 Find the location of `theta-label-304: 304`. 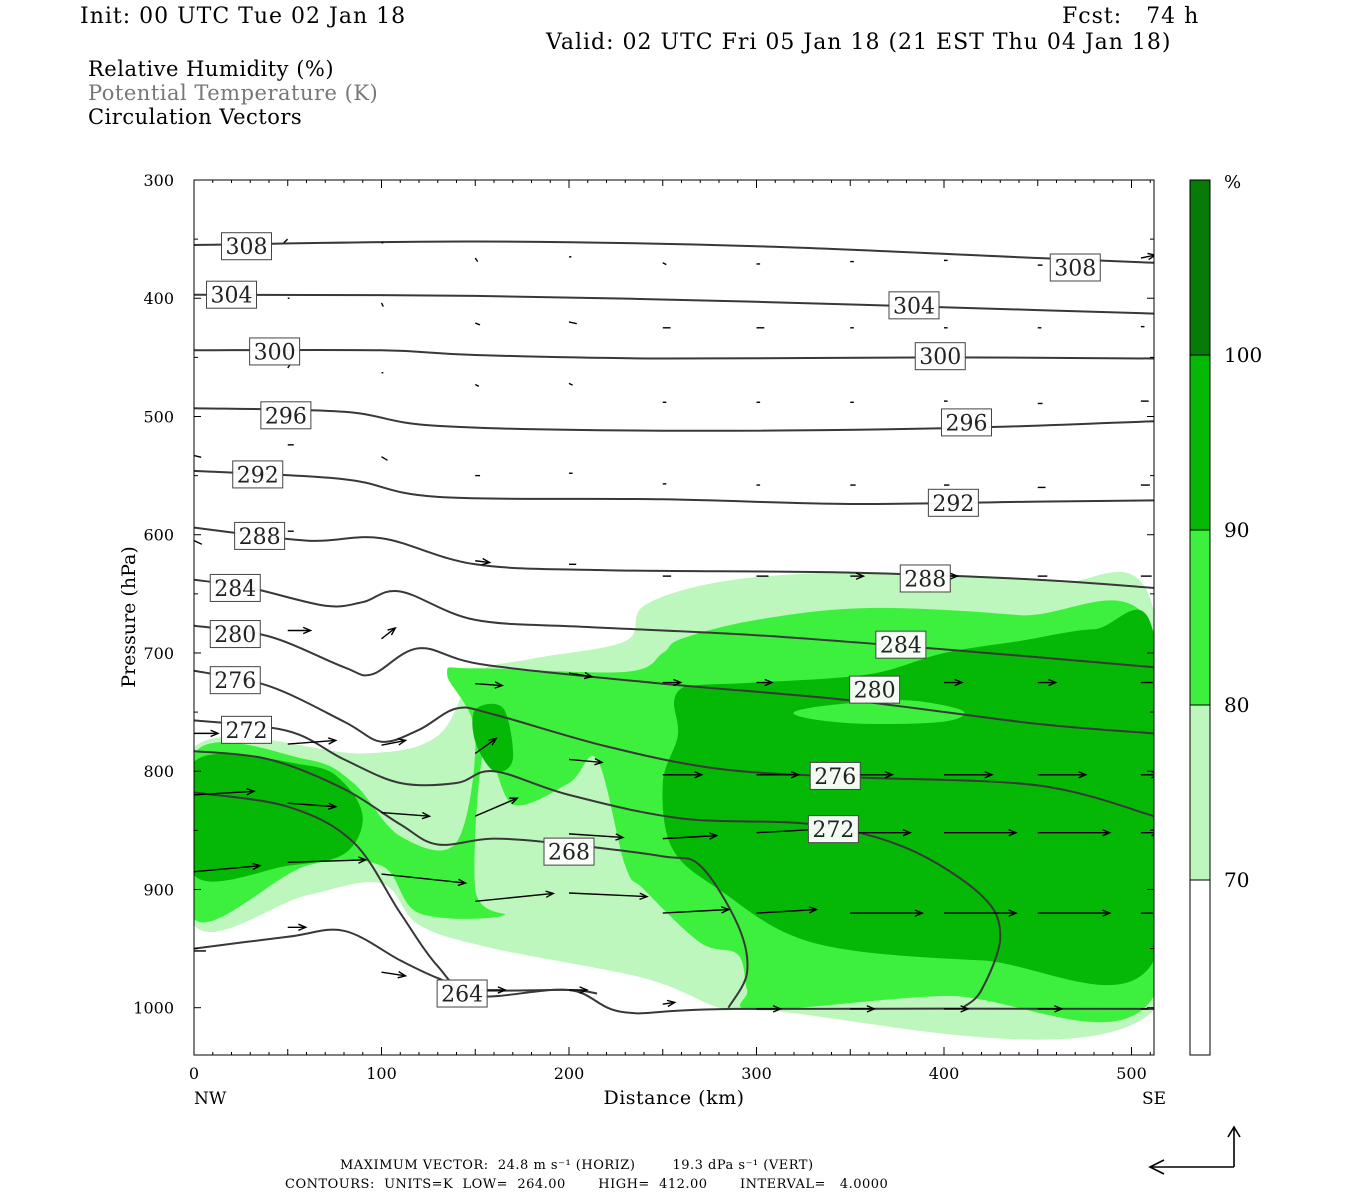

theta-label-304: 304 is located at coordinates (231, 294).